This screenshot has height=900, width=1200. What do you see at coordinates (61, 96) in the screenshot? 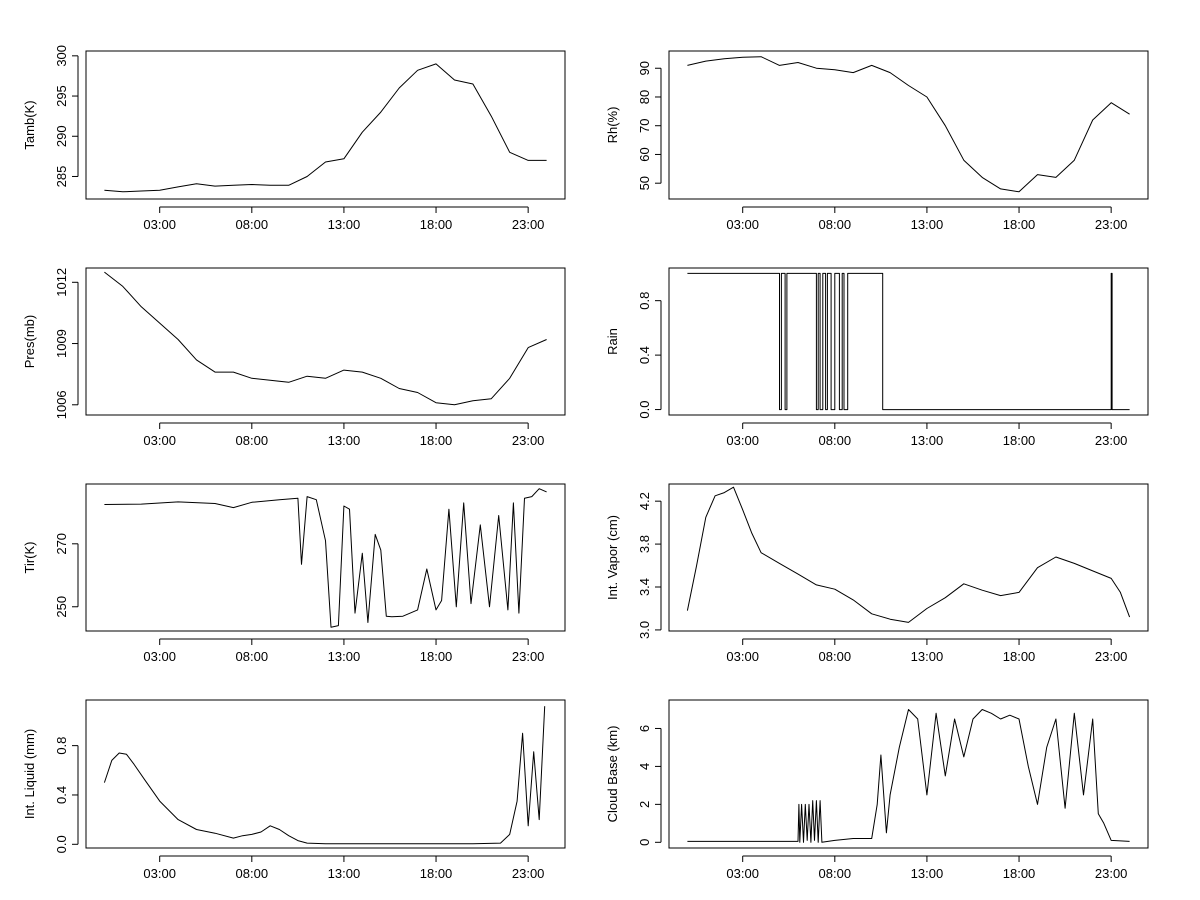
I see `y-tick-label: 295` at bounding box center [61, 96].